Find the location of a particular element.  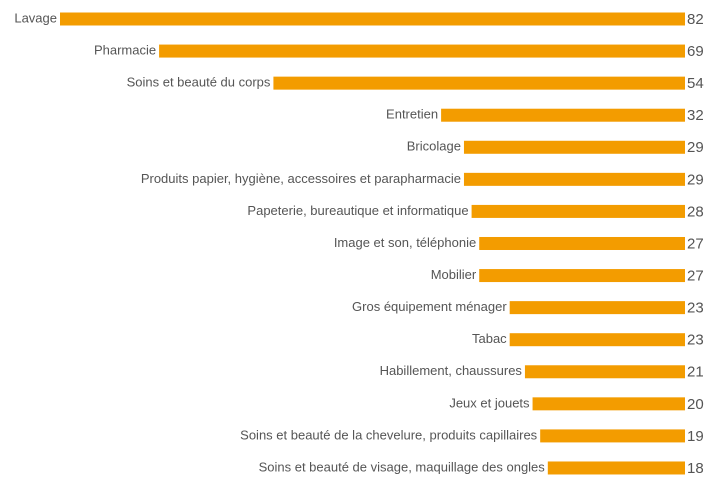

value-label: 19 is located at coordinates (695, 436).